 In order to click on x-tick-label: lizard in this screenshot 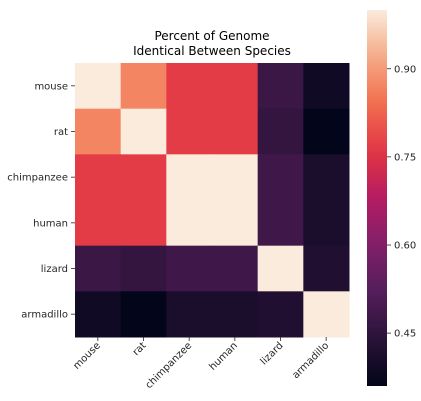, I will do `click(272, 353)`.